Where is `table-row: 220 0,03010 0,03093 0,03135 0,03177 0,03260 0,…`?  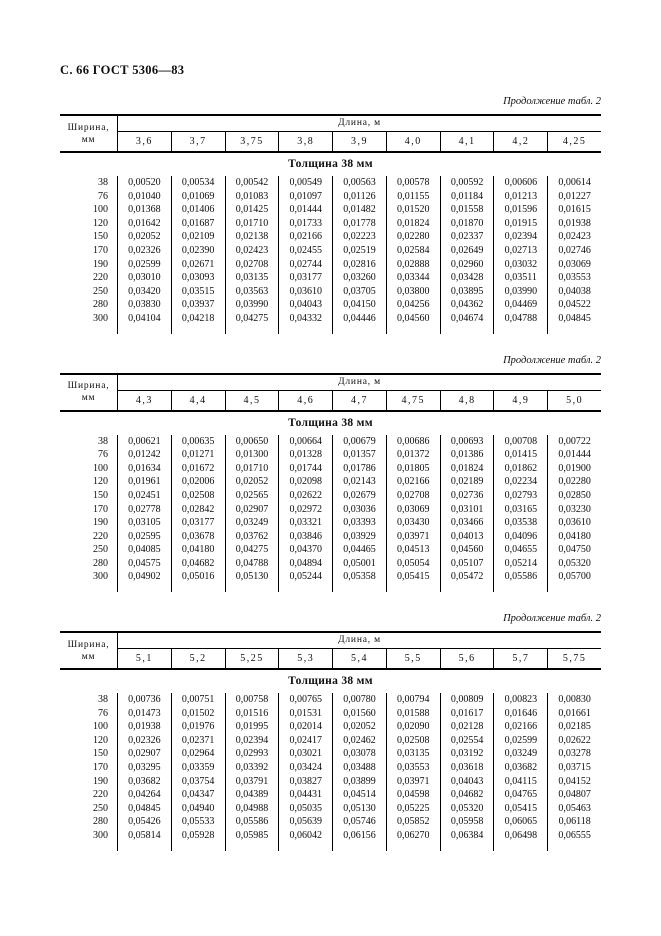 table-row: 220 0,03010 0,03093 0,03135 0,03177 0,03260 0,… is located at coordinates (330, 278).